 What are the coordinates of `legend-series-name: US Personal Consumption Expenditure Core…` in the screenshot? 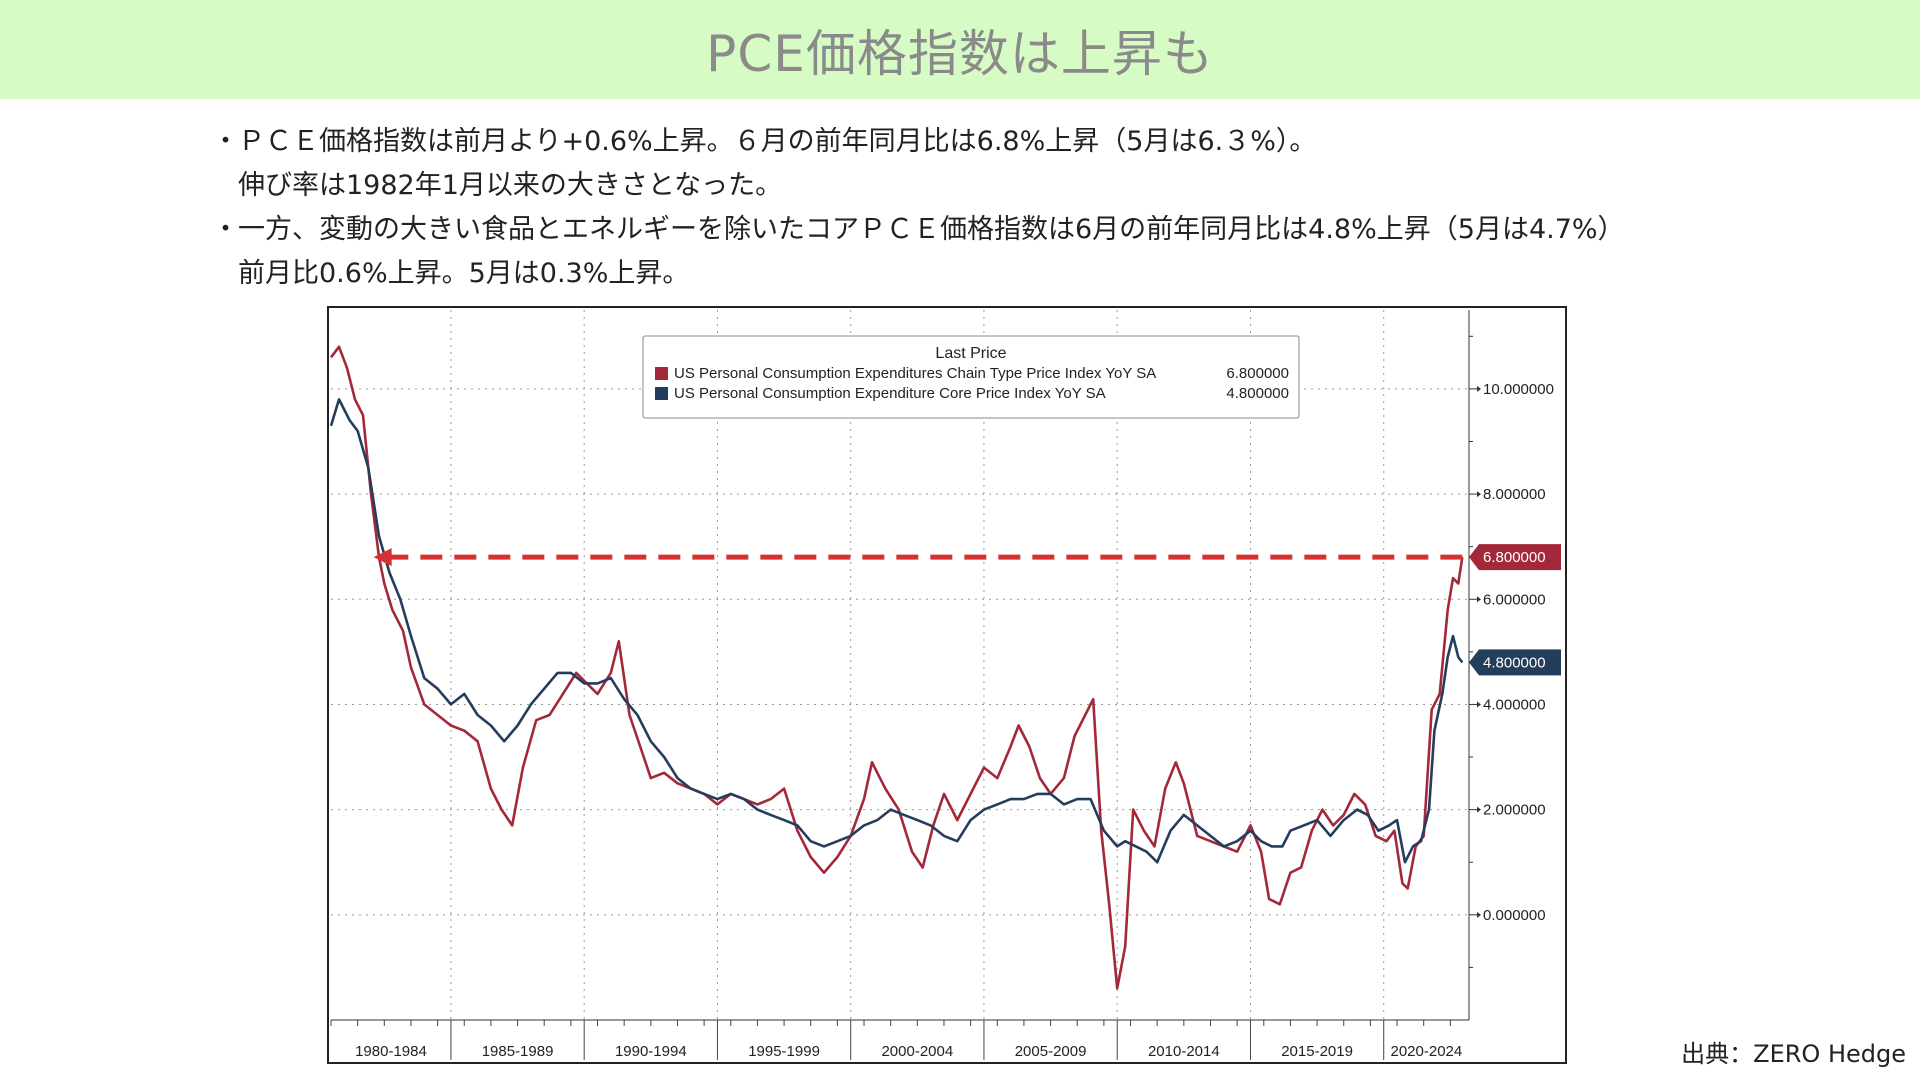 It's located at (890, 393).